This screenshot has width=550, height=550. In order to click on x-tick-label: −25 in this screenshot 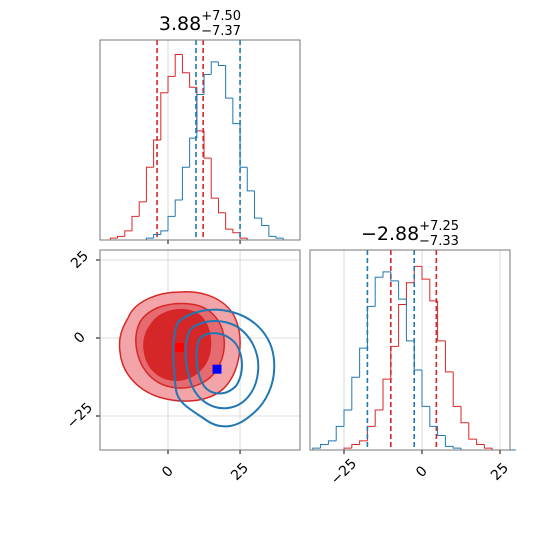, I will do `click(344, 472)`.